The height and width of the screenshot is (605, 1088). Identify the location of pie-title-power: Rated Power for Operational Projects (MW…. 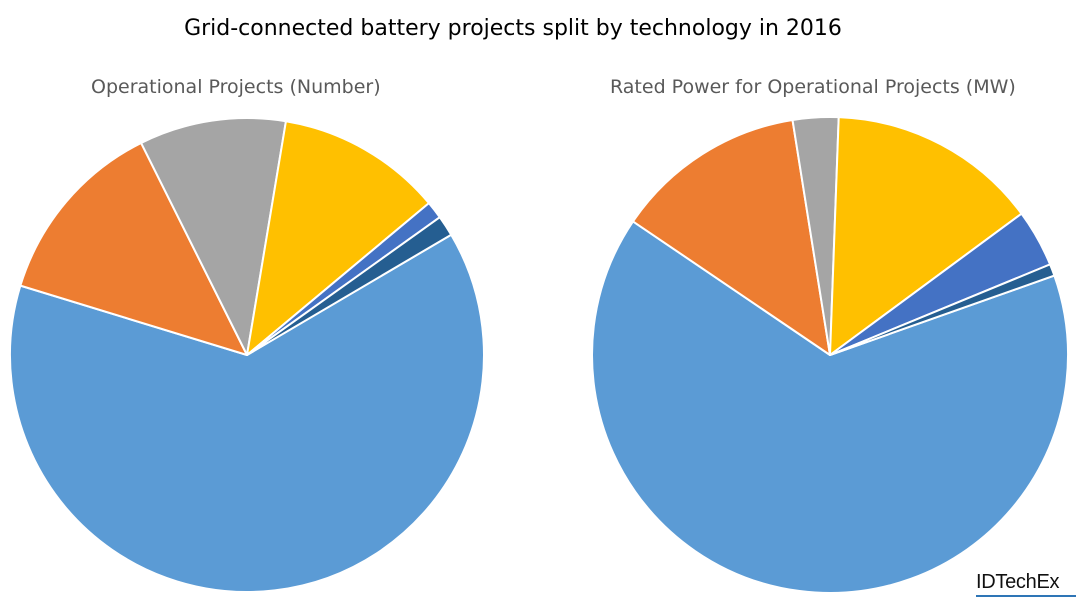
(813, 87).